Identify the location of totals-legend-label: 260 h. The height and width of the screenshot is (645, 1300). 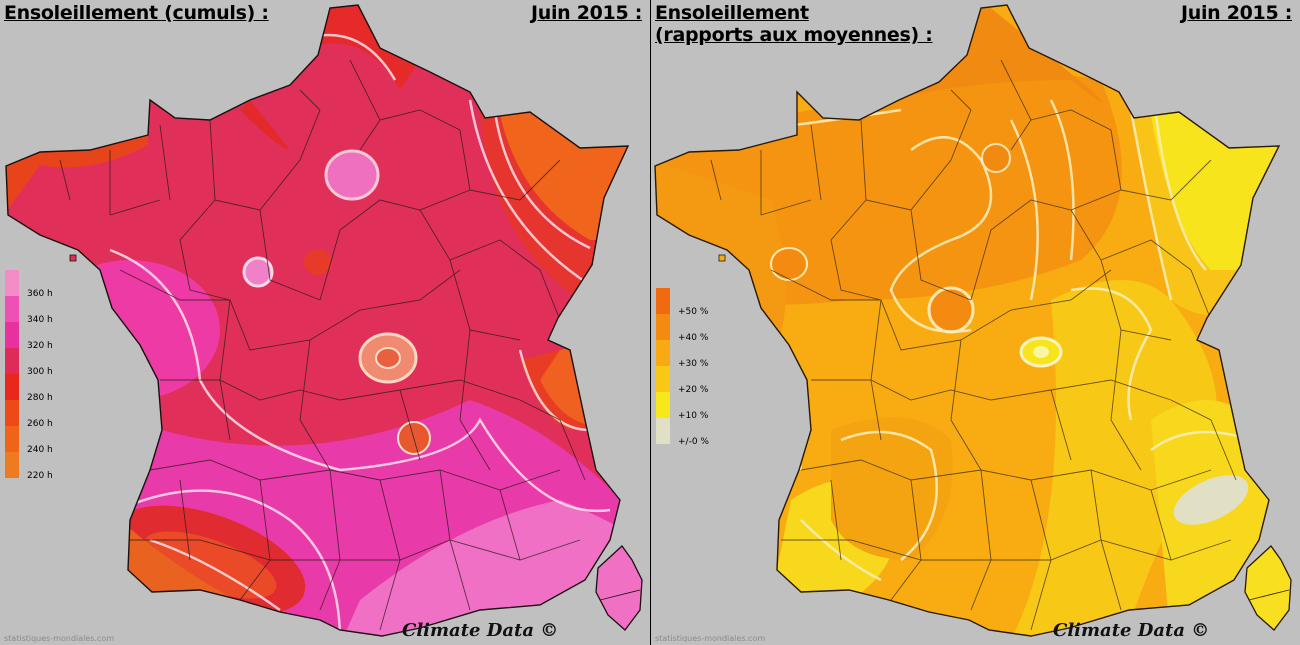
(40, 424).